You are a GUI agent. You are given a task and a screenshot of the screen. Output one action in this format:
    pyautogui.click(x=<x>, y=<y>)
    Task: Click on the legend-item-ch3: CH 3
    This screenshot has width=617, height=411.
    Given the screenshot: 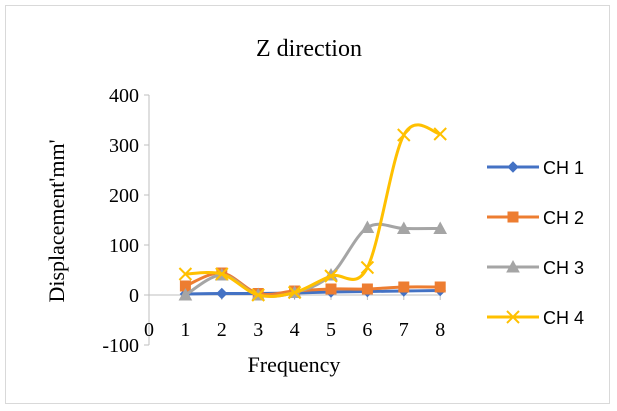 What is the action you would take?
    pyautogui.click(x=535, y=268)
    